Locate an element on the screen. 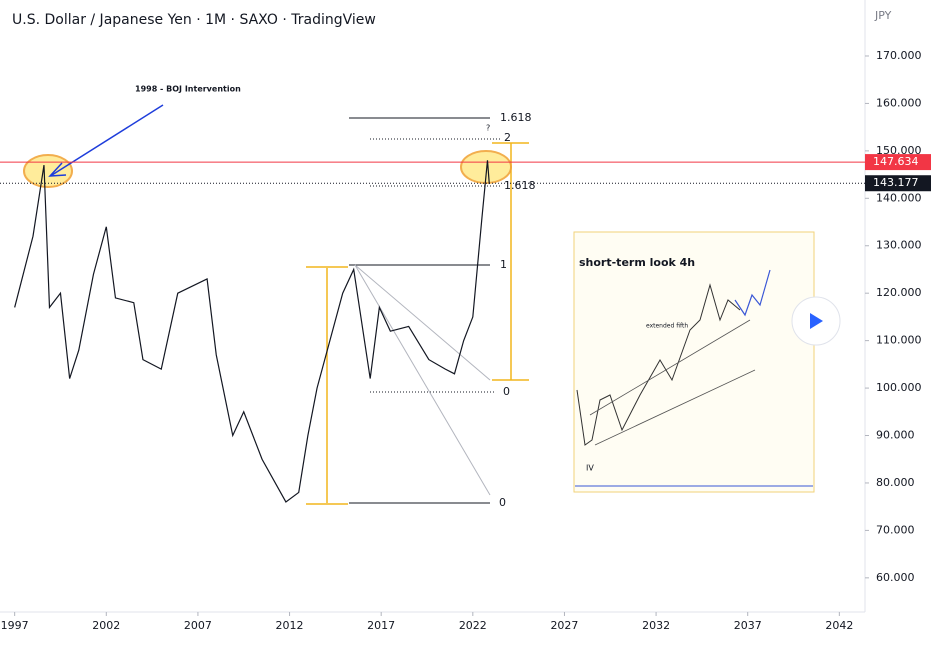  y-tick-label: 80.000 is located at coordinates (895, 482).